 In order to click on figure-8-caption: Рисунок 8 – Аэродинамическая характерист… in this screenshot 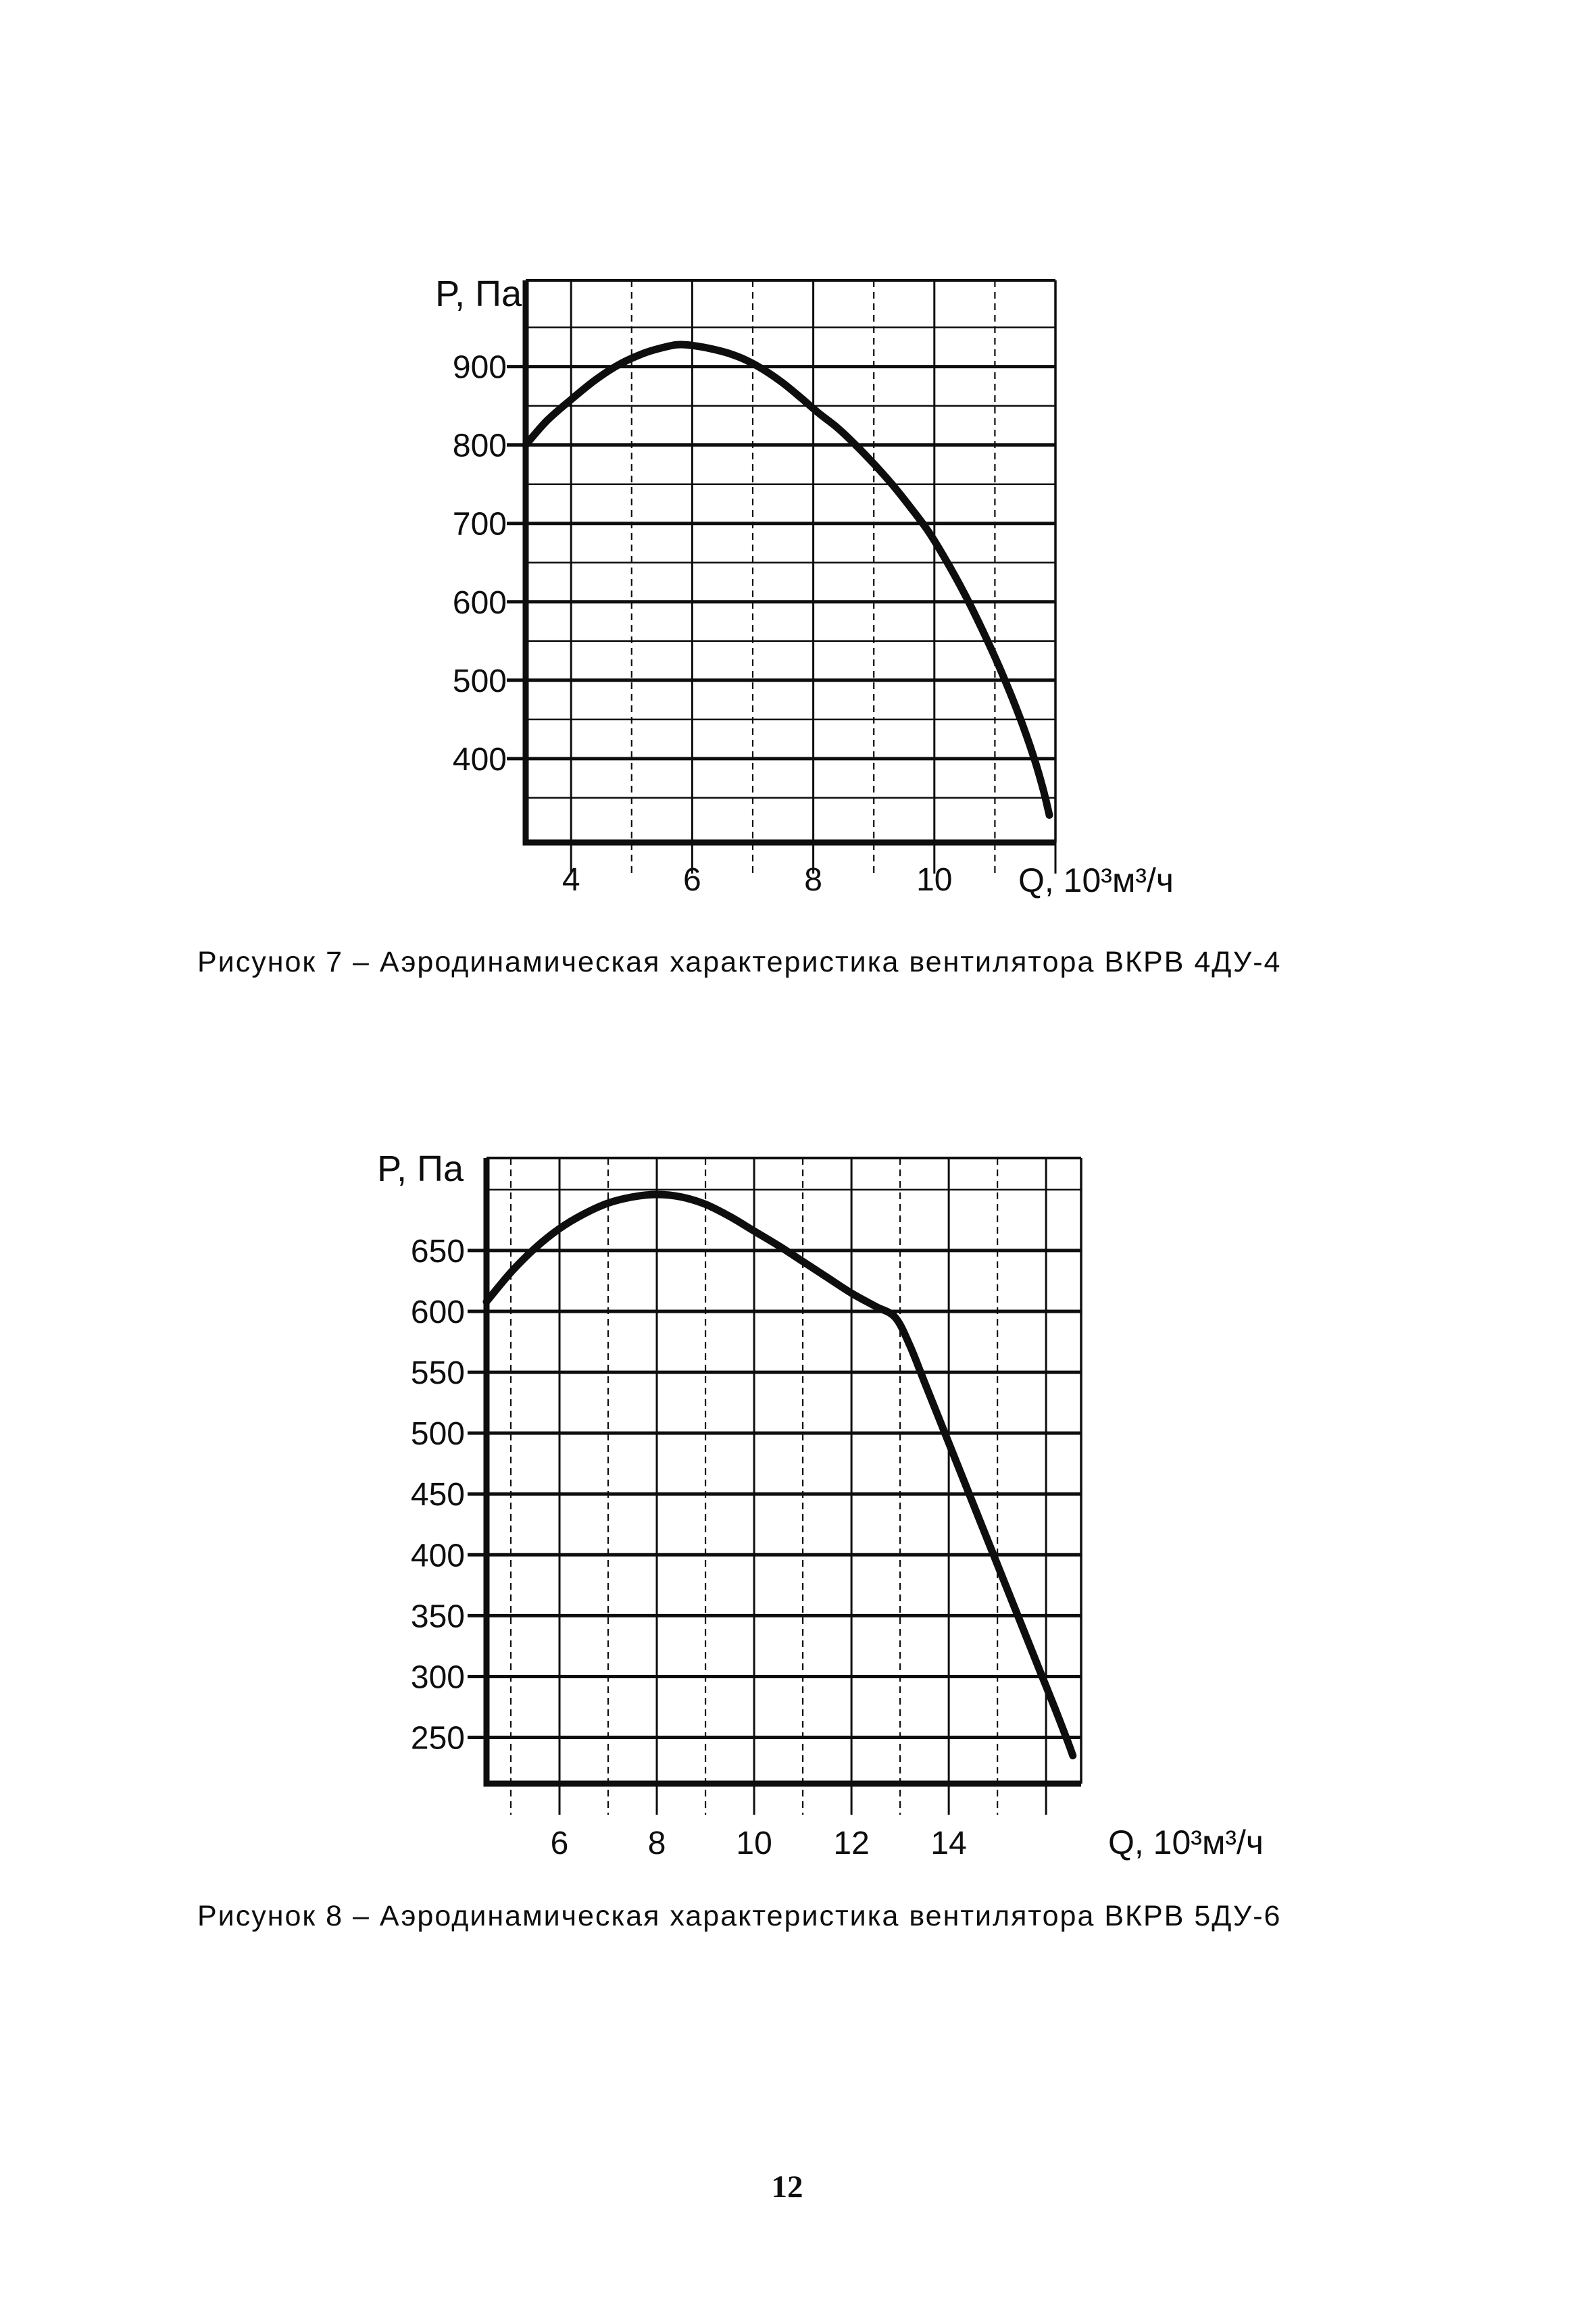, I will do `click(739, 1916)`.